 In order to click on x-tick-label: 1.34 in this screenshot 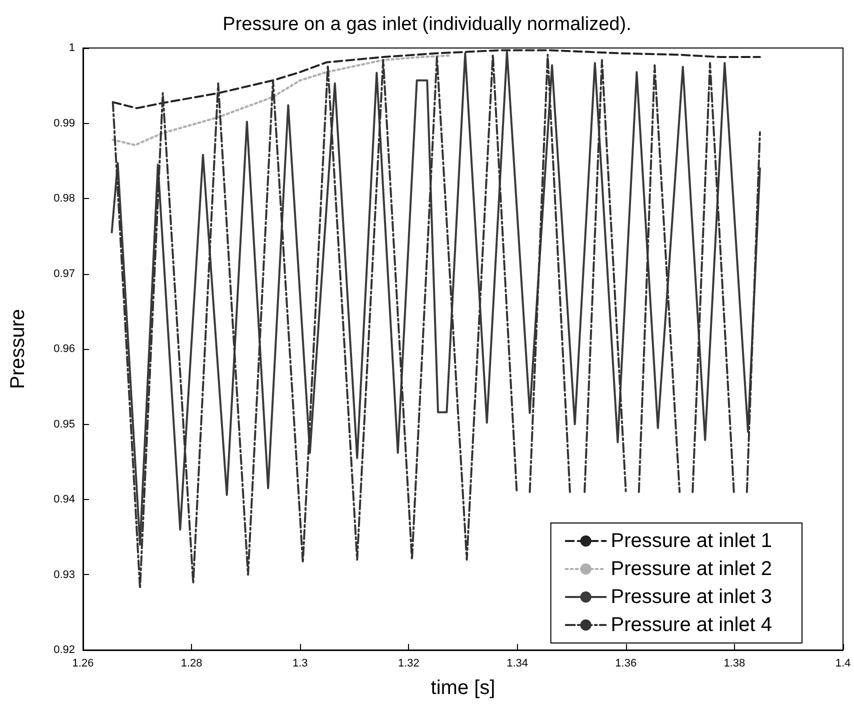, I will do `click(517, 664)`.